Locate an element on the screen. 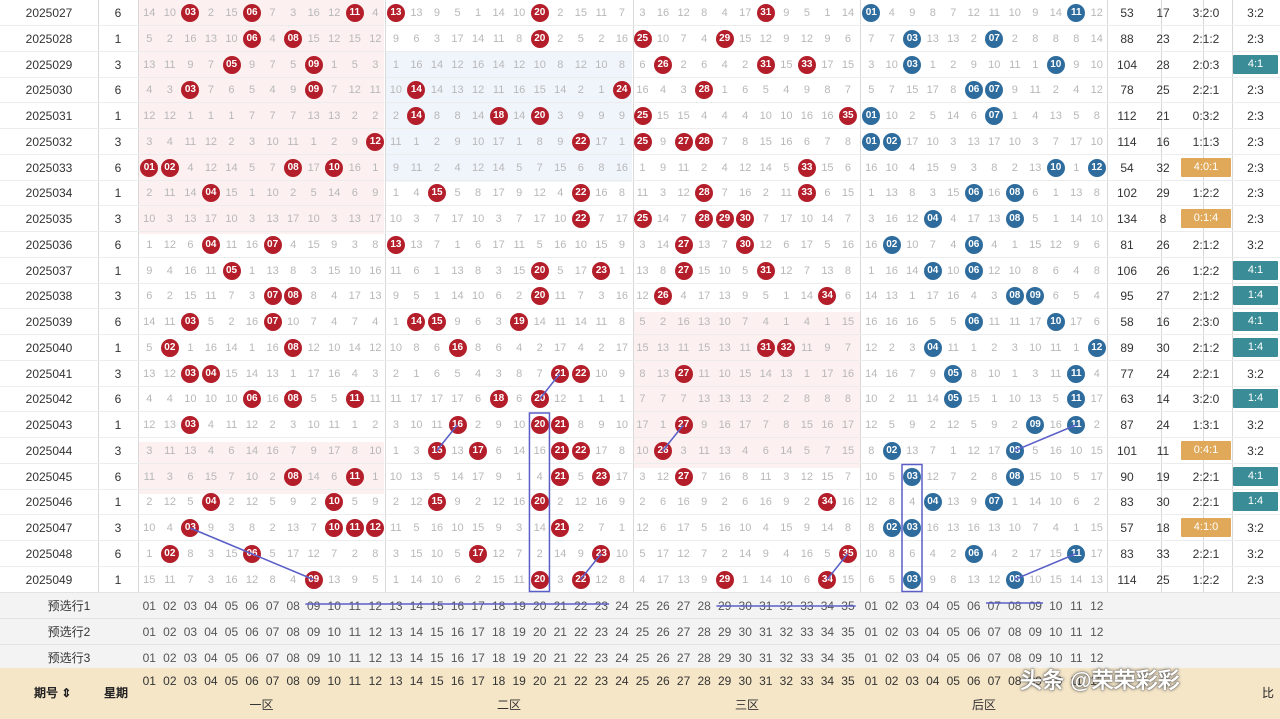 Image resolution: width=1280 pixels, height=719 pixels. preselect-blue-number: 03 is located at coordinates (912, 606).